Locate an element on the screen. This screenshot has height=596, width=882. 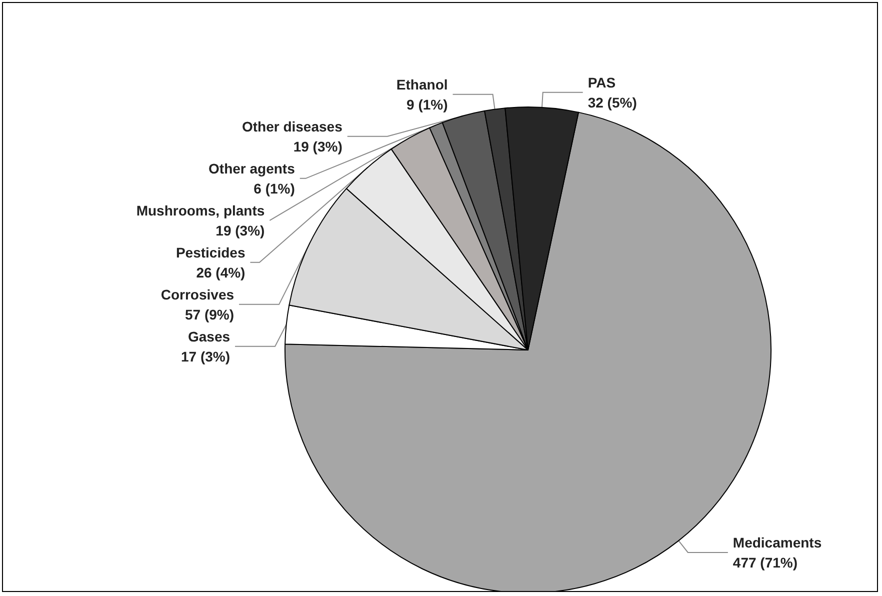
slice-label: Medicaments is located at coordinates (777, 542).